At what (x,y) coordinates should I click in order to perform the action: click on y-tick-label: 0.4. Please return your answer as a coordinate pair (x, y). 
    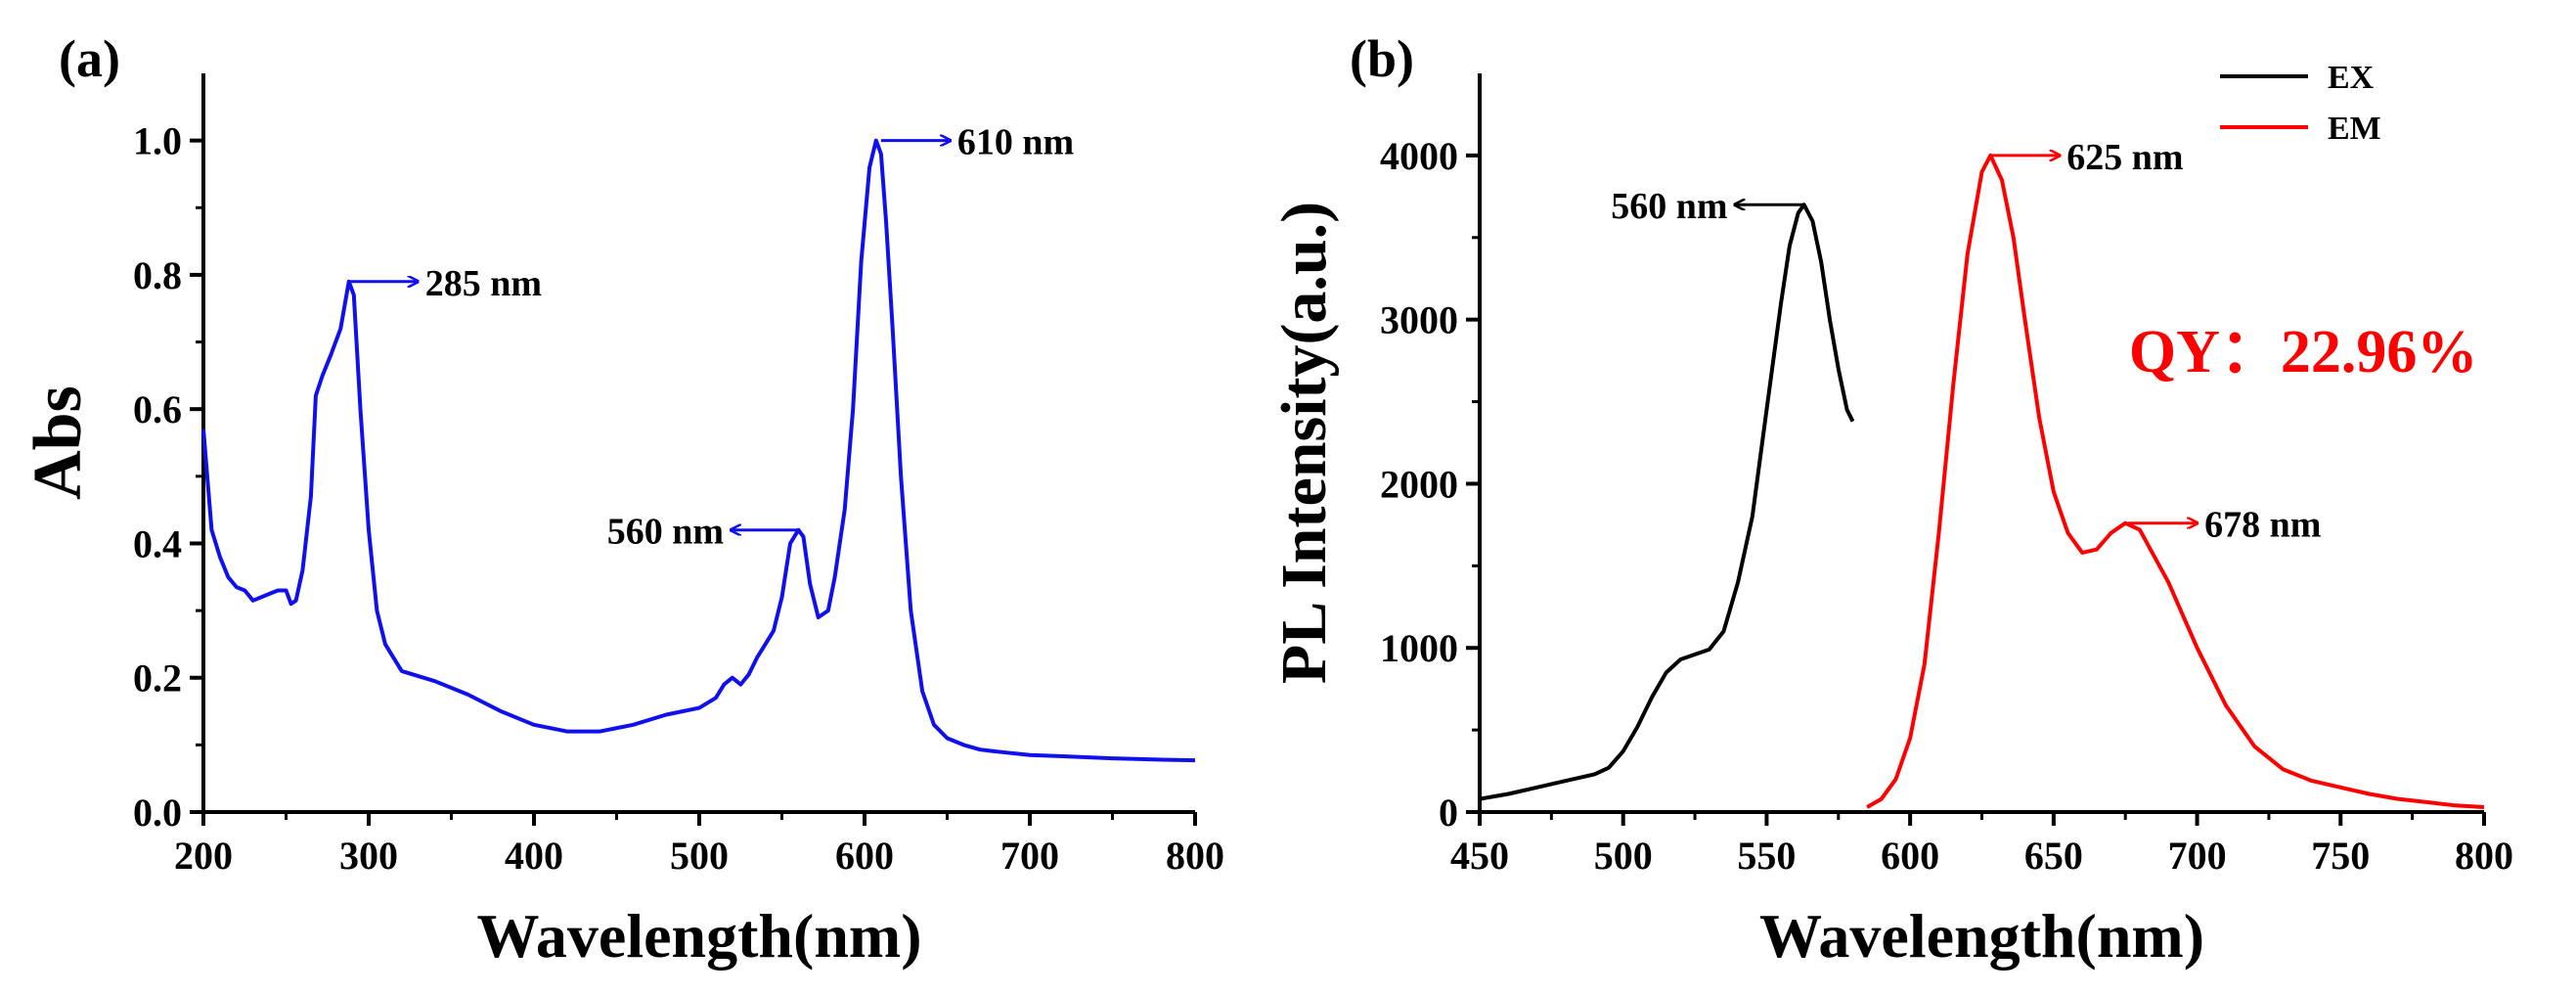
    Looking at the image, I should click on (157, 543).